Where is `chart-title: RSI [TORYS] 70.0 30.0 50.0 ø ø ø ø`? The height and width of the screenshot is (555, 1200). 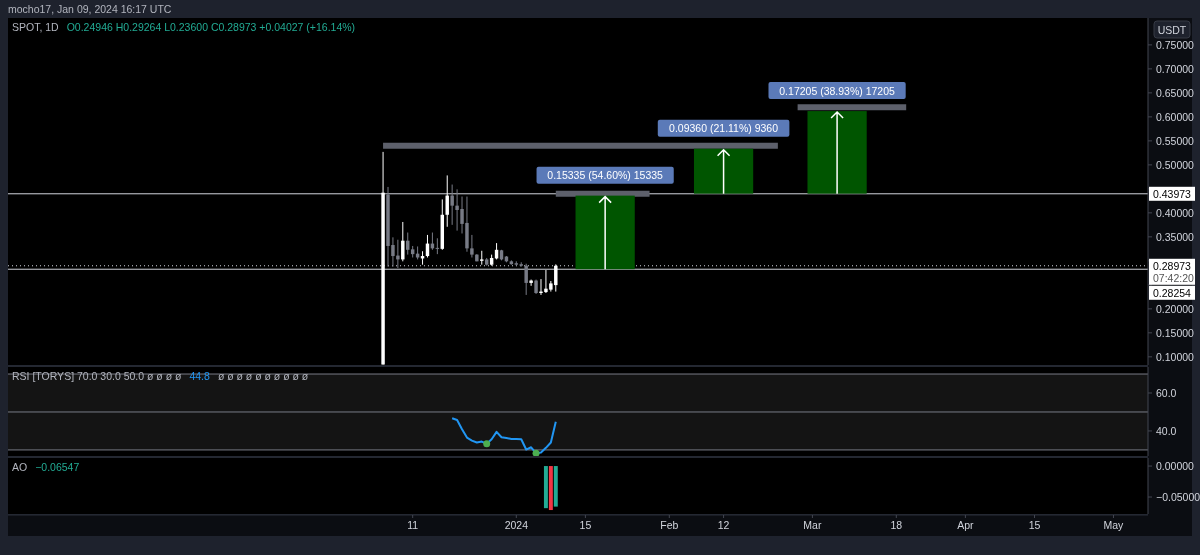
chart-title: RSI [TORYS] 70.0 30.0 50.0 ø ø ø ø is located at coordinates (97, 376).